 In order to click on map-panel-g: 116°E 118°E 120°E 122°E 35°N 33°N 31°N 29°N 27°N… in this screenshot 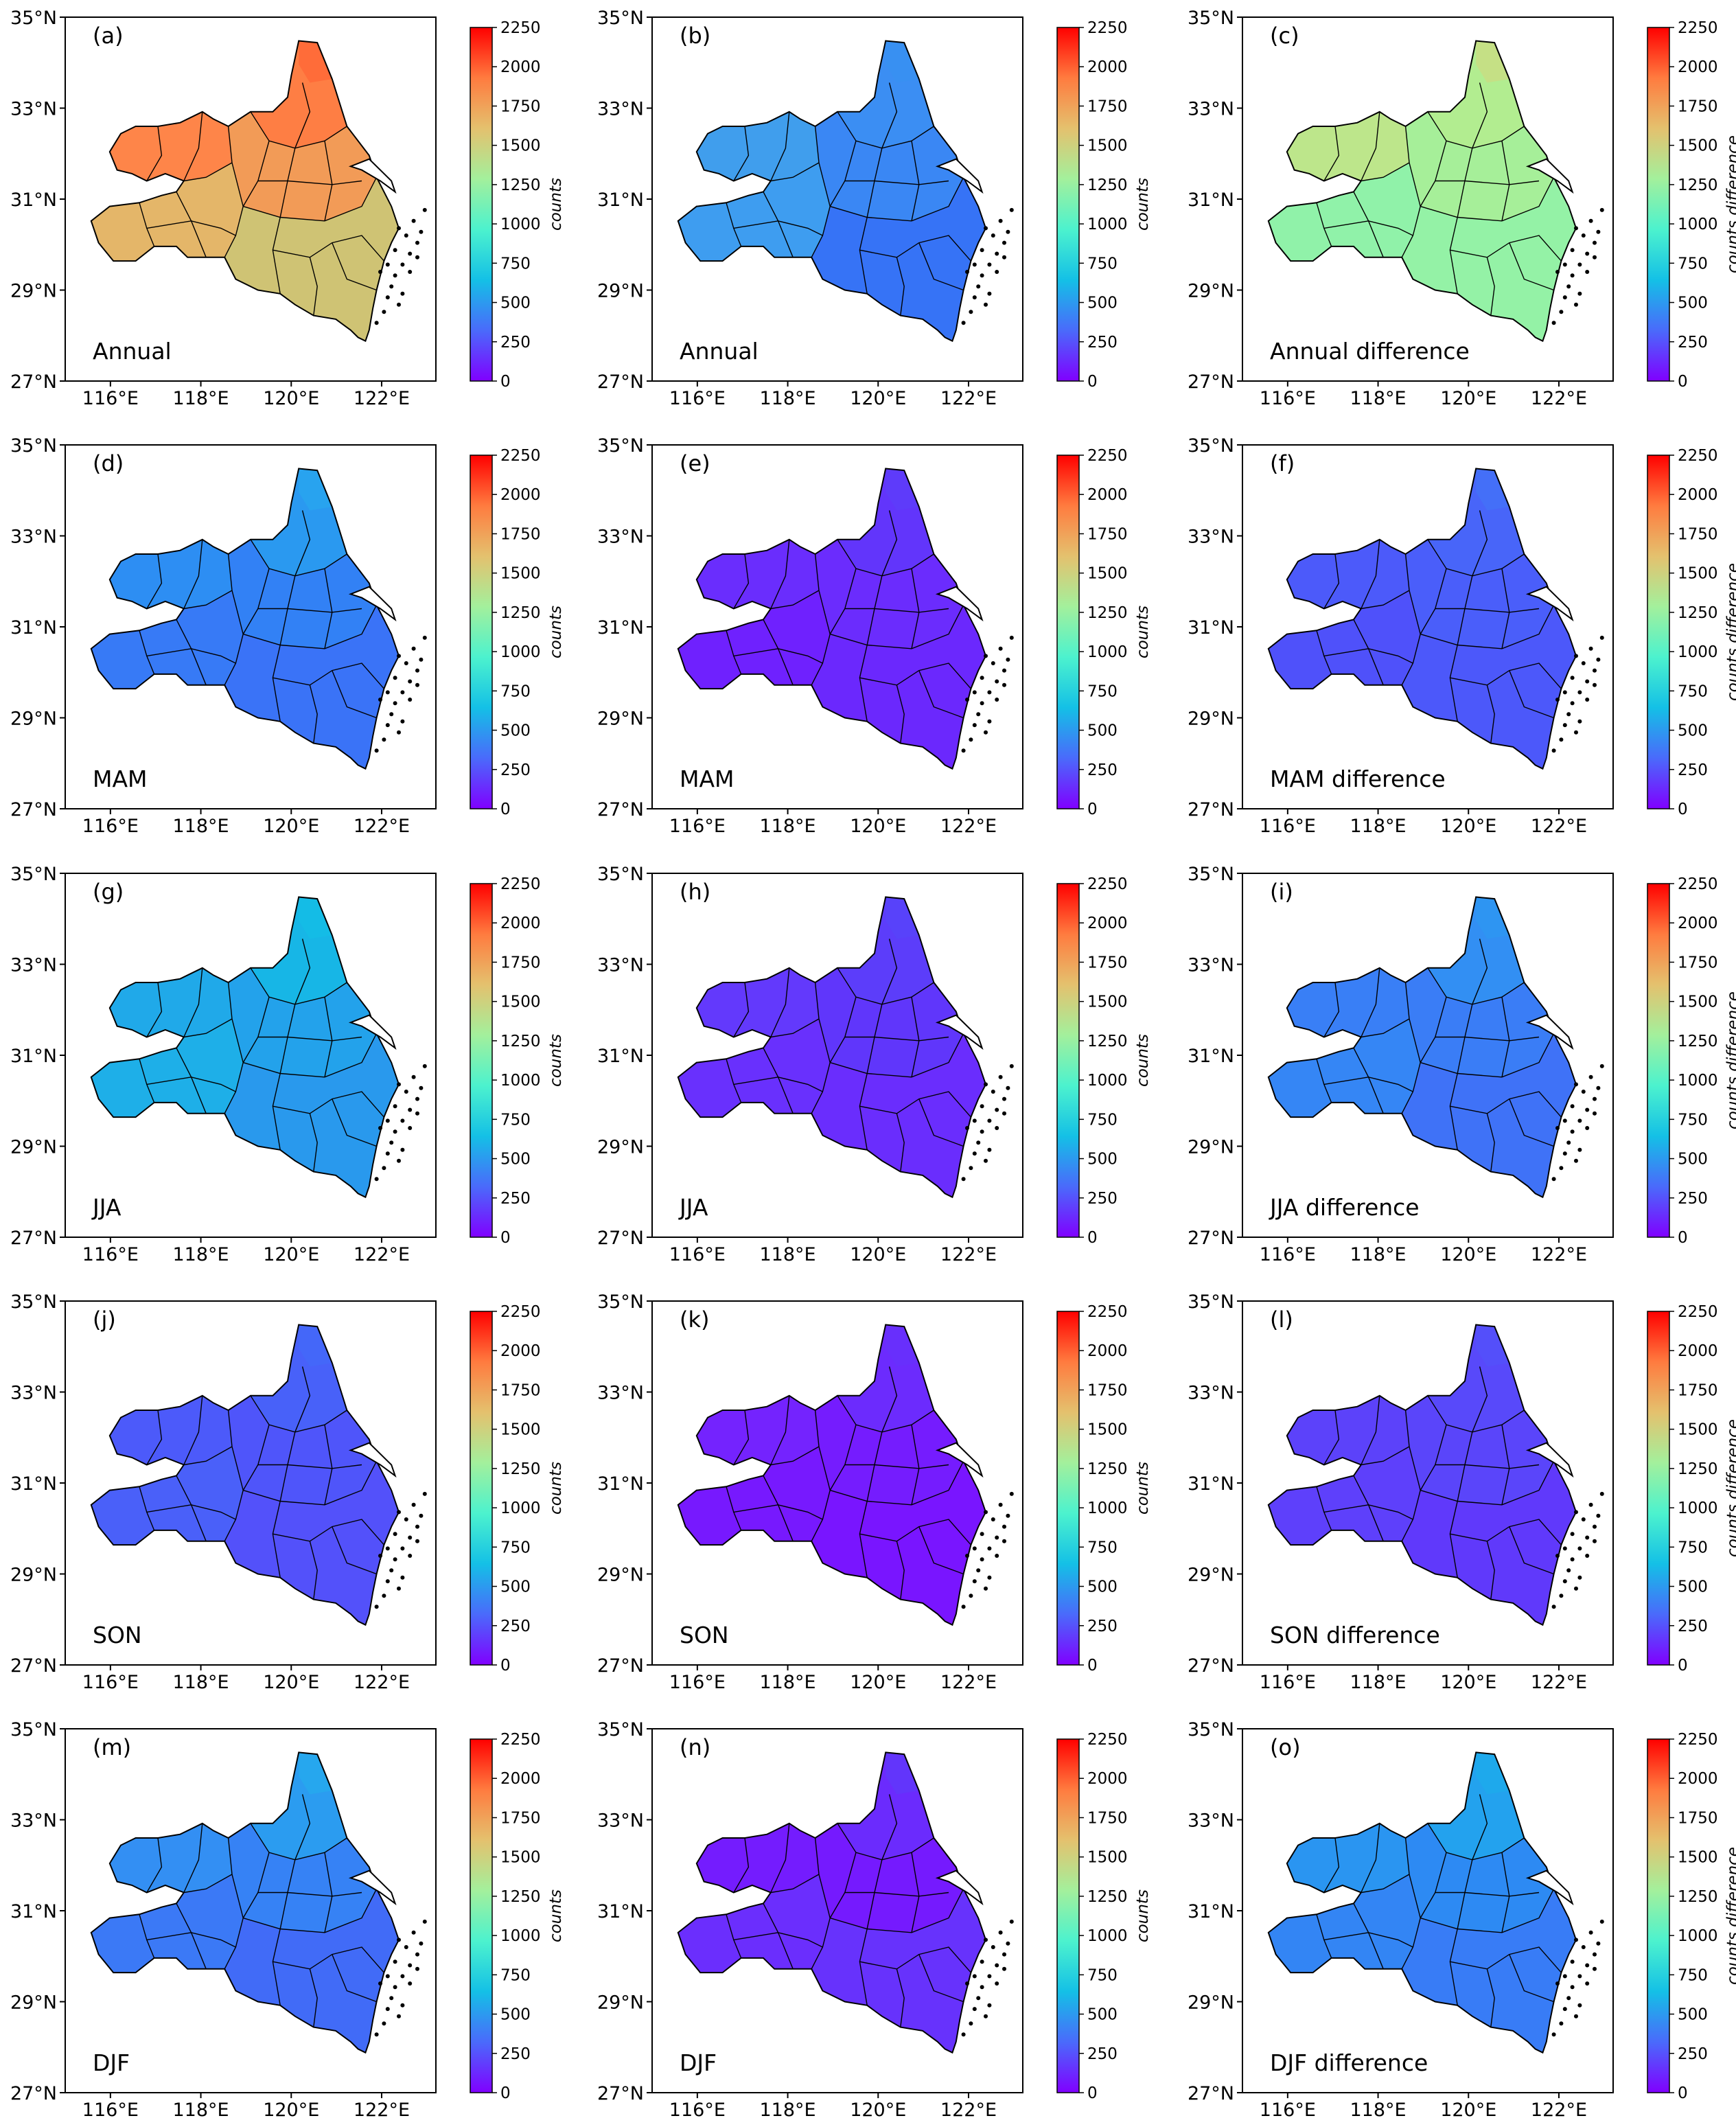, I will do `click(287, 1064)`.